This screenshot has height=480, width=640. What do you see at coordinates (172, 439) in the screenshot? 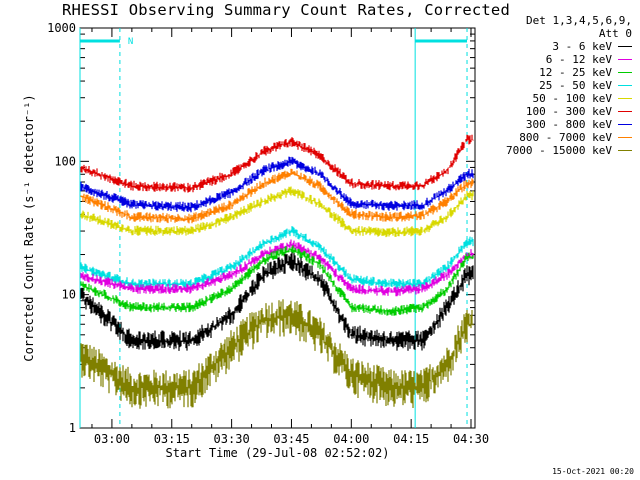
I see `x-tick-label: 03:15` at bounding box center [172, 439].